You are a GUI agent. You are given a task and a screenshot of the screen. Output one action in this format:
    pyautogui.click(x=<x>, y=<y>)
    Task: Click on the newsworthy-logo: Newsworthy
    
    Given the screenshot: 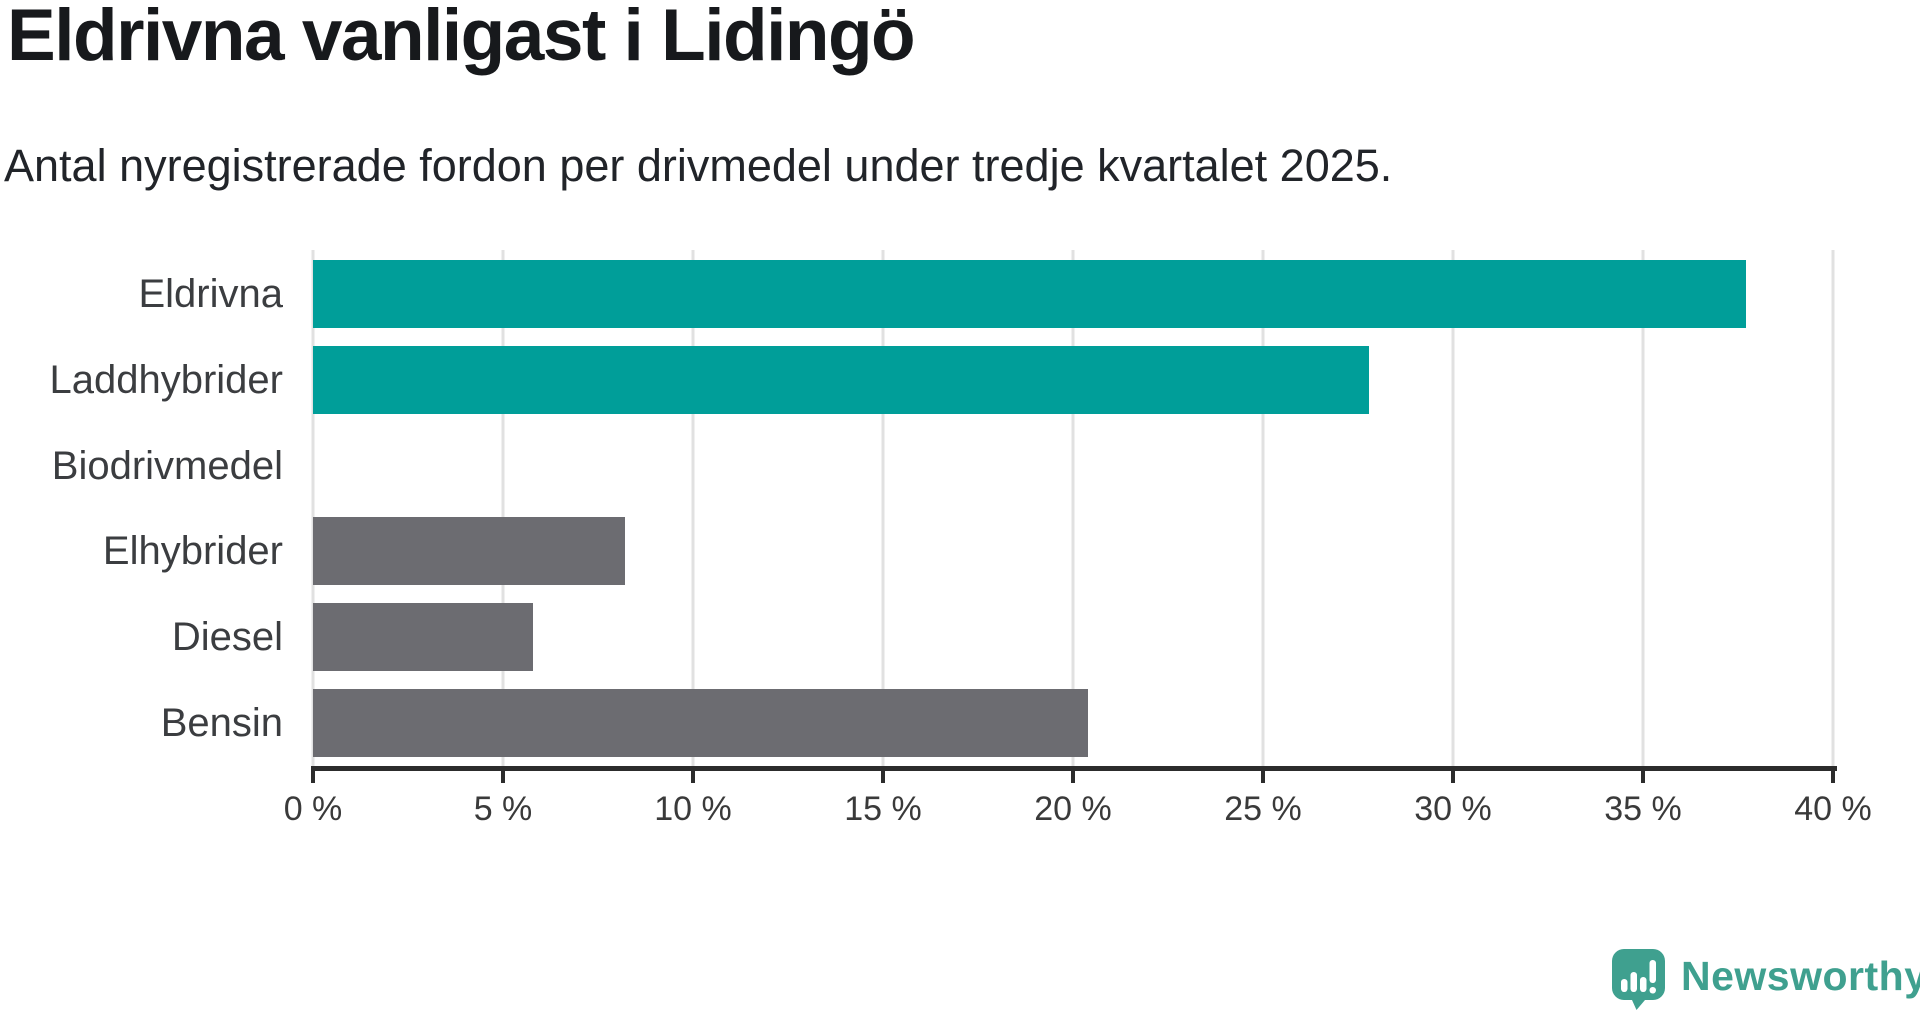 What is the action you would take?
    pyautogui.click(x=1765, y=979)
    